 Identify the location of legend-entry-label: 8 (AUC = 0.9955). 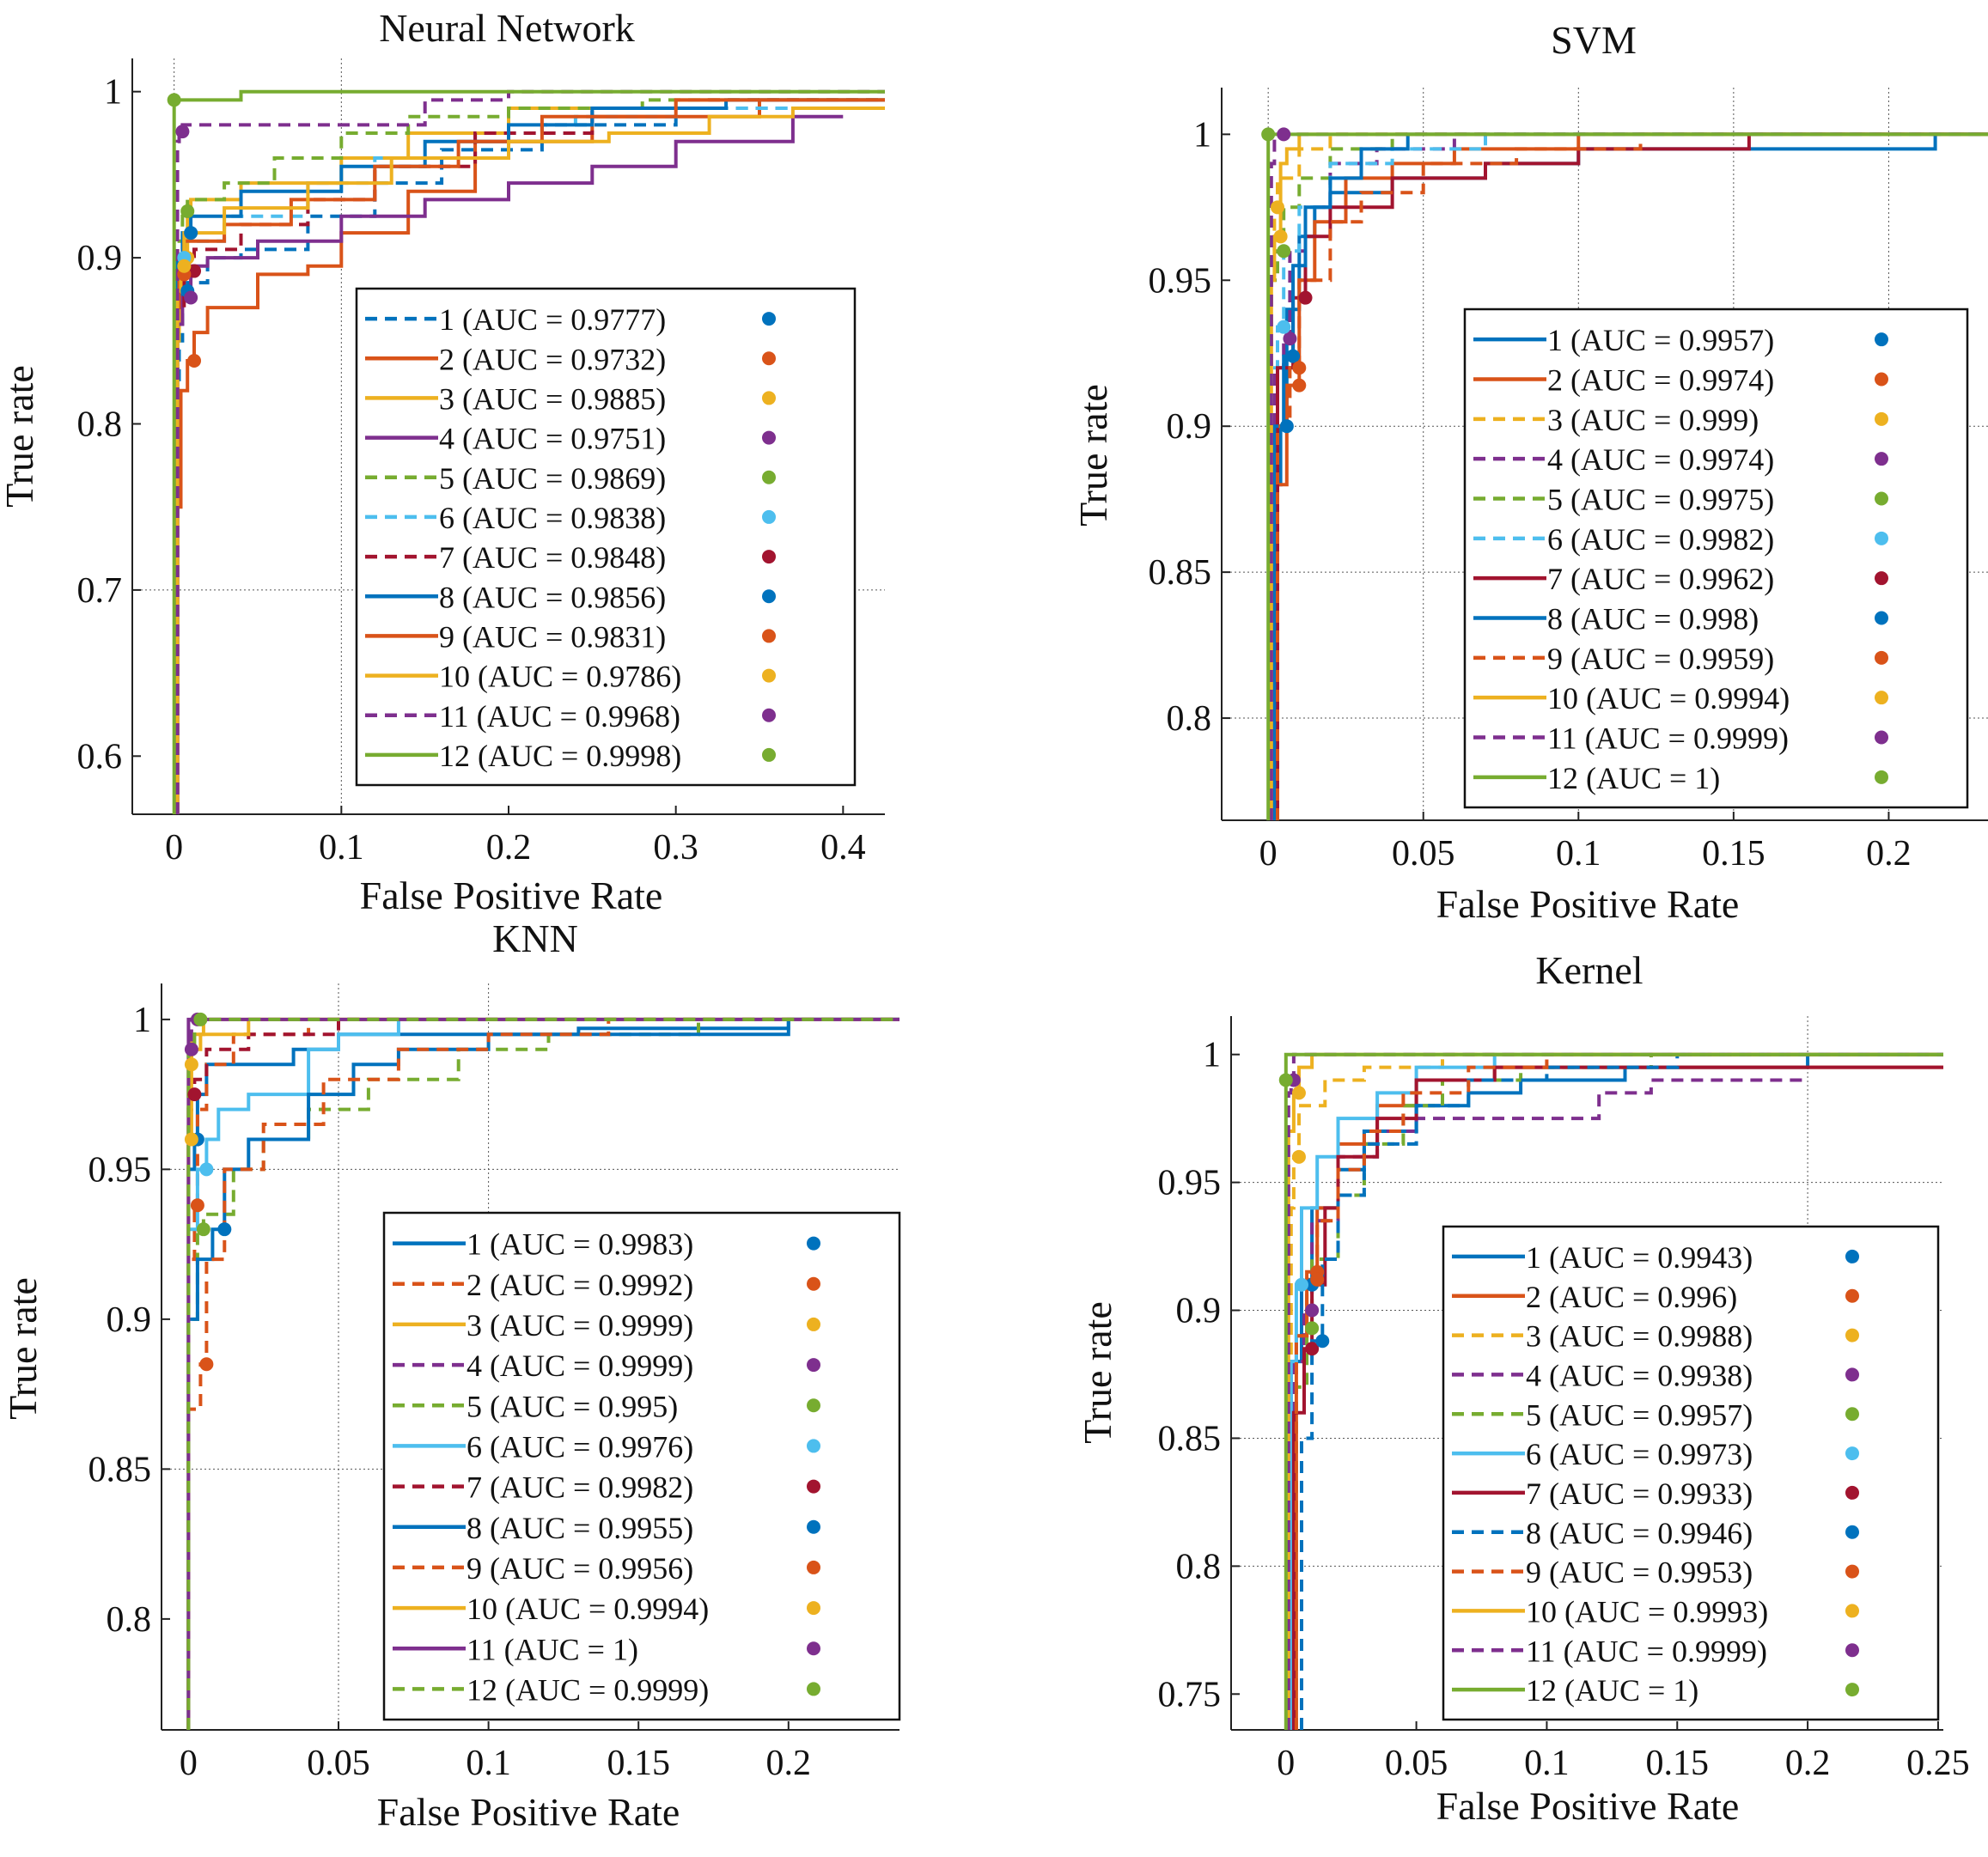
(580, 1528).